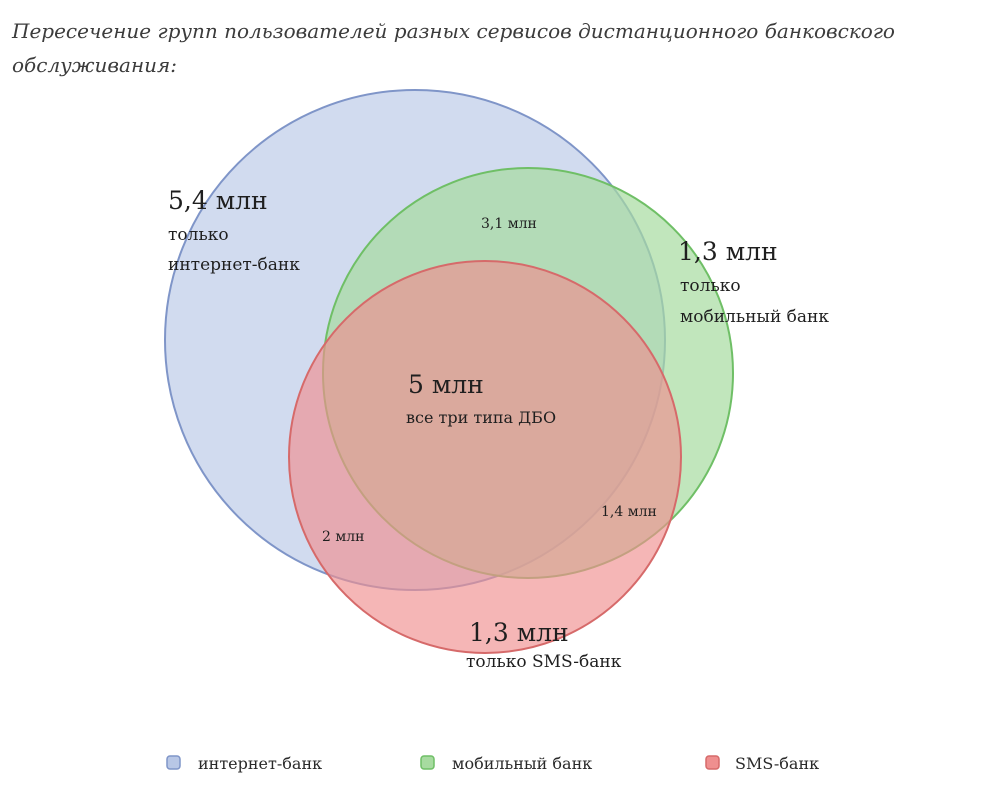  Describe the element at coordinates (629, 512) in the screenshot. I see `mobile-sms-value: 1,4 млн` at that location.